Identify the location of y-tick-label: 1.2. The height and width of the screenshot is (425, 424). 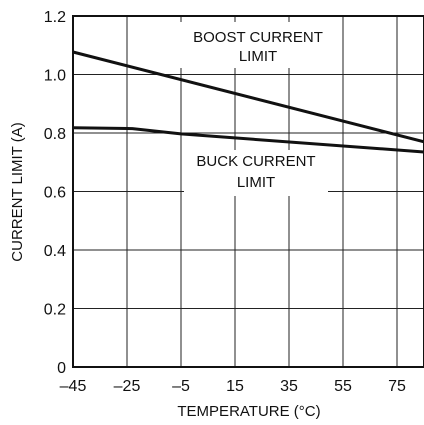
(55, 17).